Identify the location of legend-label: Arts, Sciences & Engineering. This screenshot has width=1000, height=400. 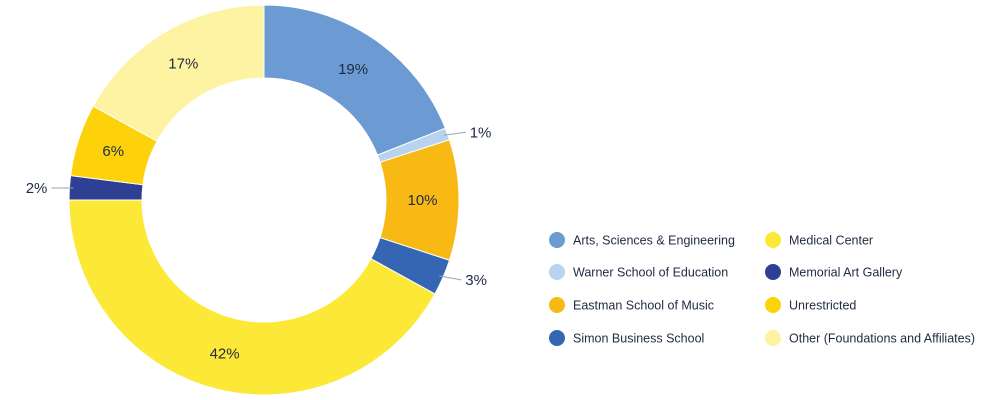
(654, 241).